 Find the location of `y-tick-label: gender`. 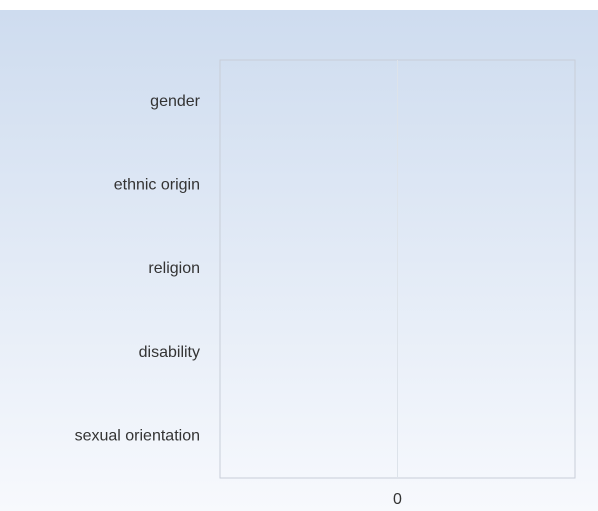

y-tick-label: gender is located at coordinates (175, 101).